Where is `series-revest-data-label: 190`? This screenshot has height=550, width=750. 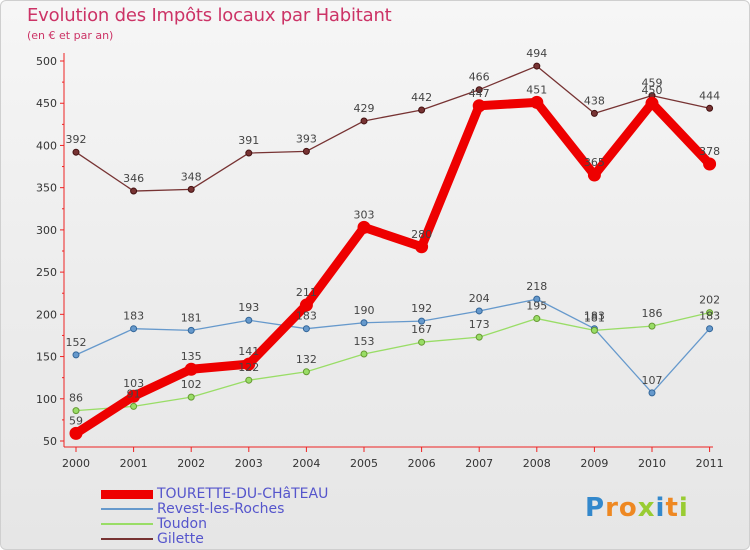
series-revest-data-label: 190 is located at coordinates (364, 310).